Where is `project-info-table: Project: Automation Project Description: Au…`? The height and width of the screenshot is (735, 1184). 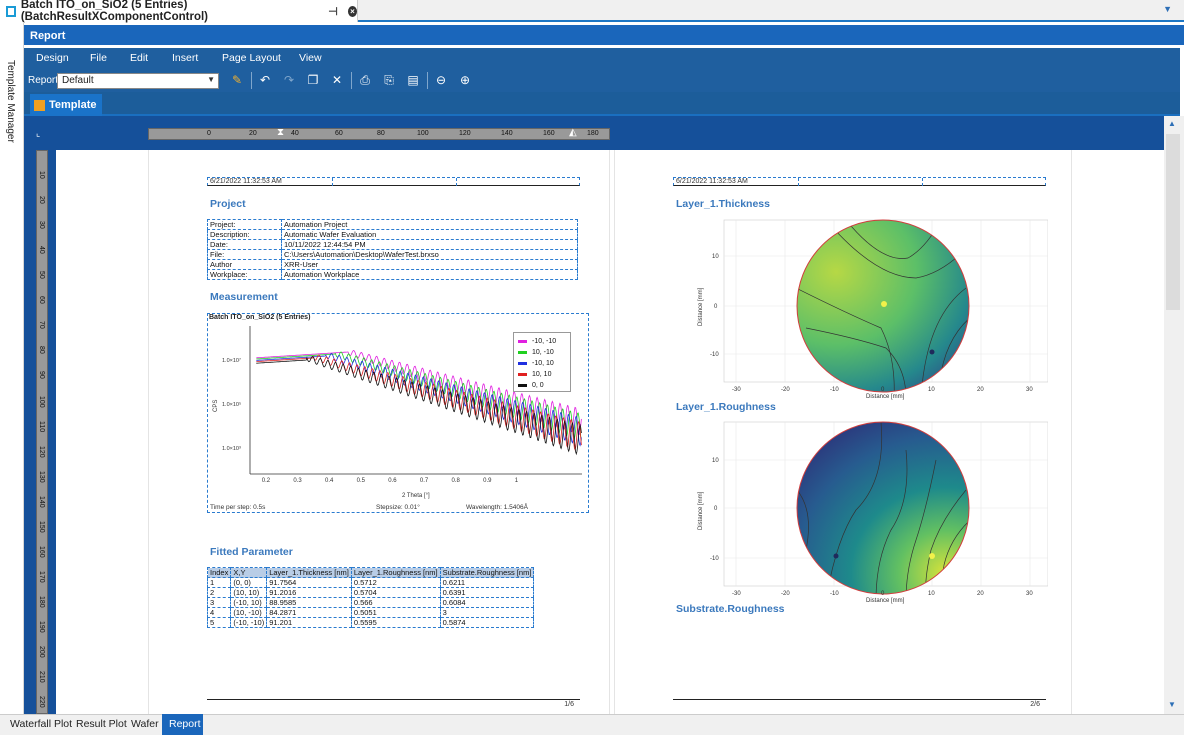 project-info-table: Project: Automation Project Description: Au… is located at coordinates (392, 249).